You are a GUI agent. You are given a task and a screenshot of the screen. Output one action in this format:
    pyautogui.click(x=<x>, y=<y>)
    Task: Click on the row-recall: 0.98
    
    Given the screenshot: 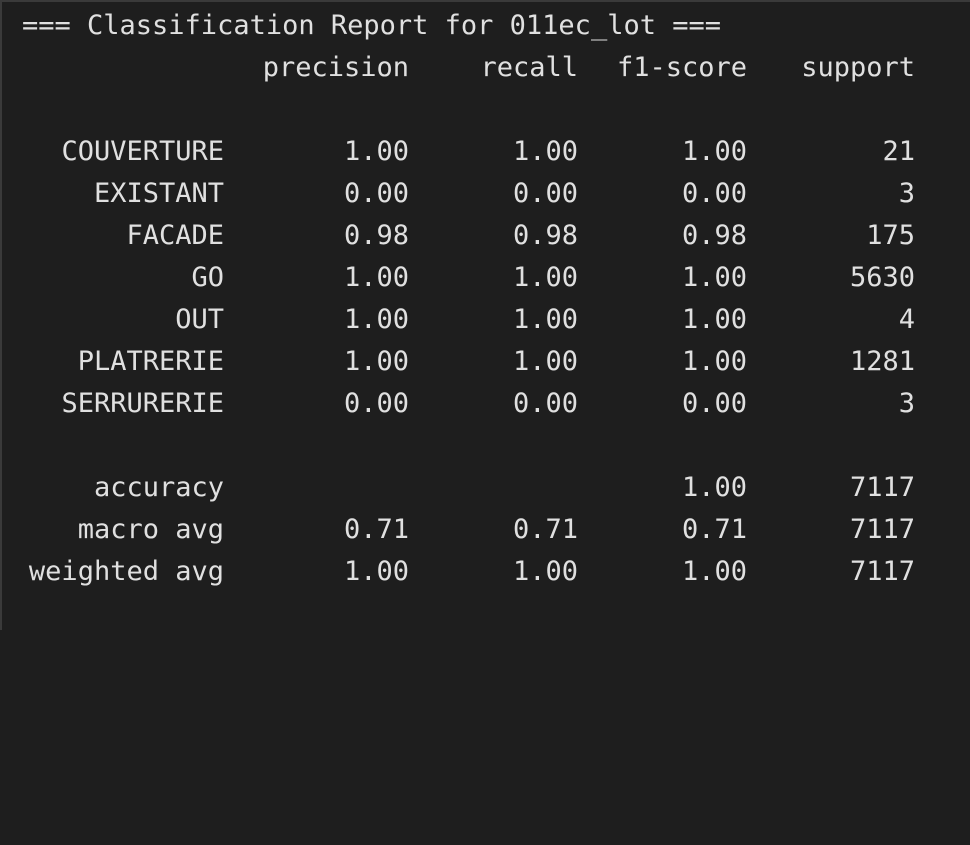 What is the action you would take?
    pyautogui.click(x=545, y=235)
    